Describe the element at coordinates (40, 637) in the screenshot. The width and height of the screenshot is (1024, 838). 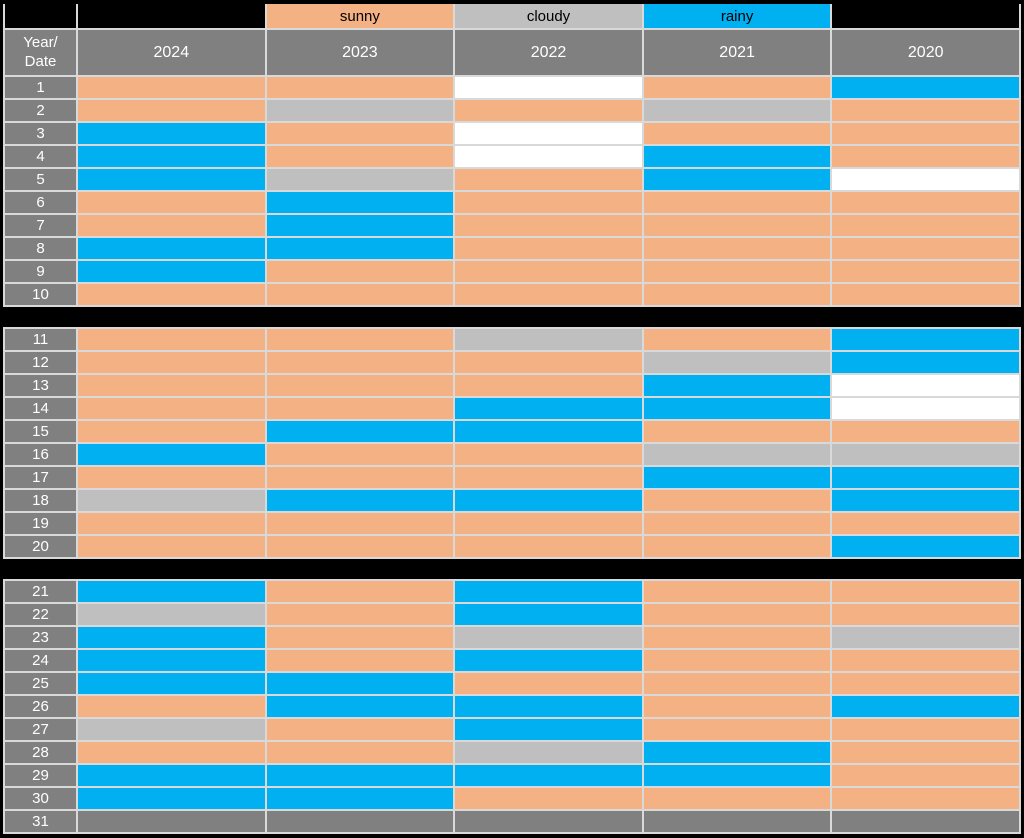
I see `date-cell-23: 23` at that location.